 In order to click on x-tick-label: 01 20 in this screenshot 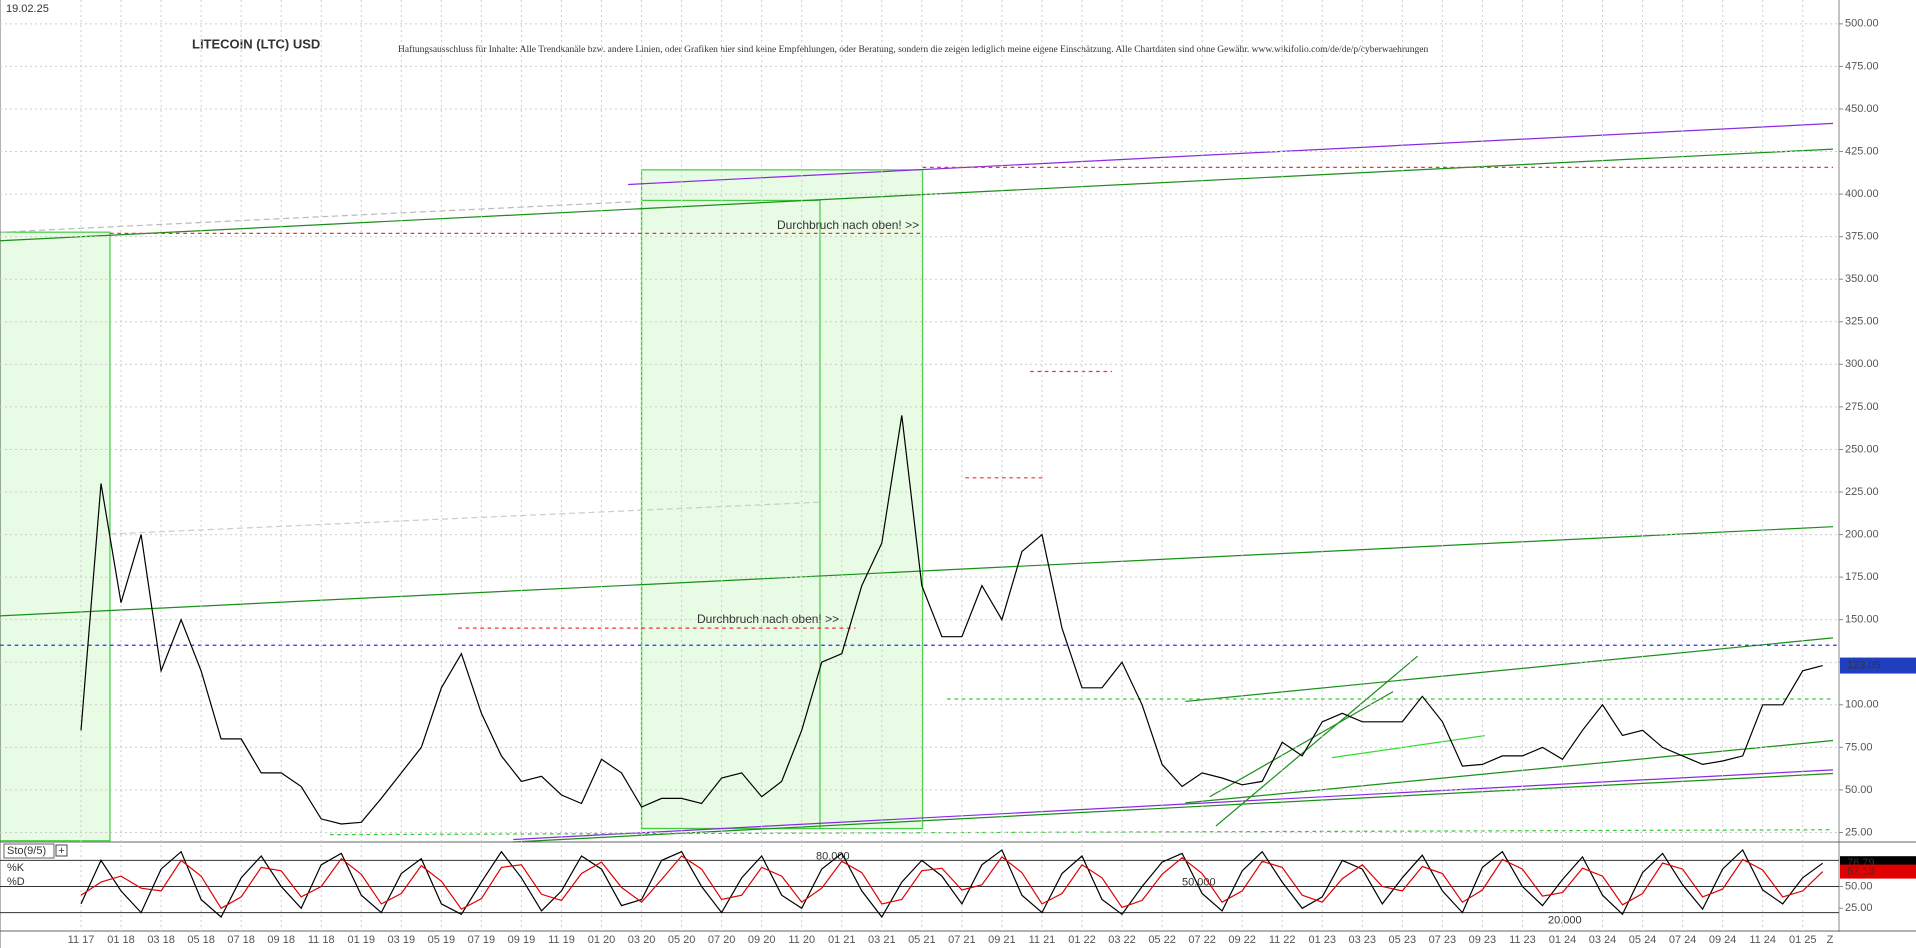, I will do `click(602, 940)`.